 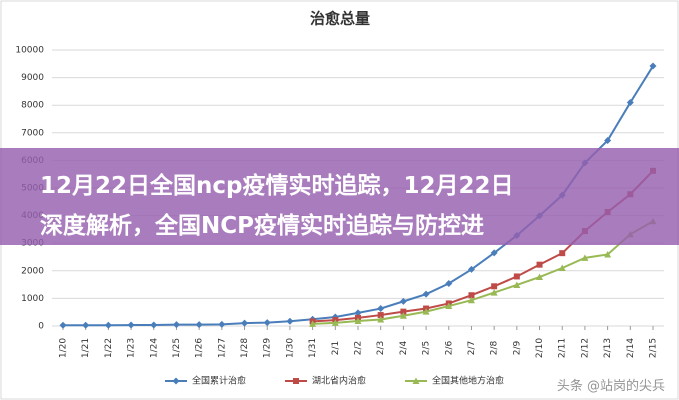 What do you see at coordinates (483, 272) in the screenshot?
I see `series-line` at bounding box center [483, 272].